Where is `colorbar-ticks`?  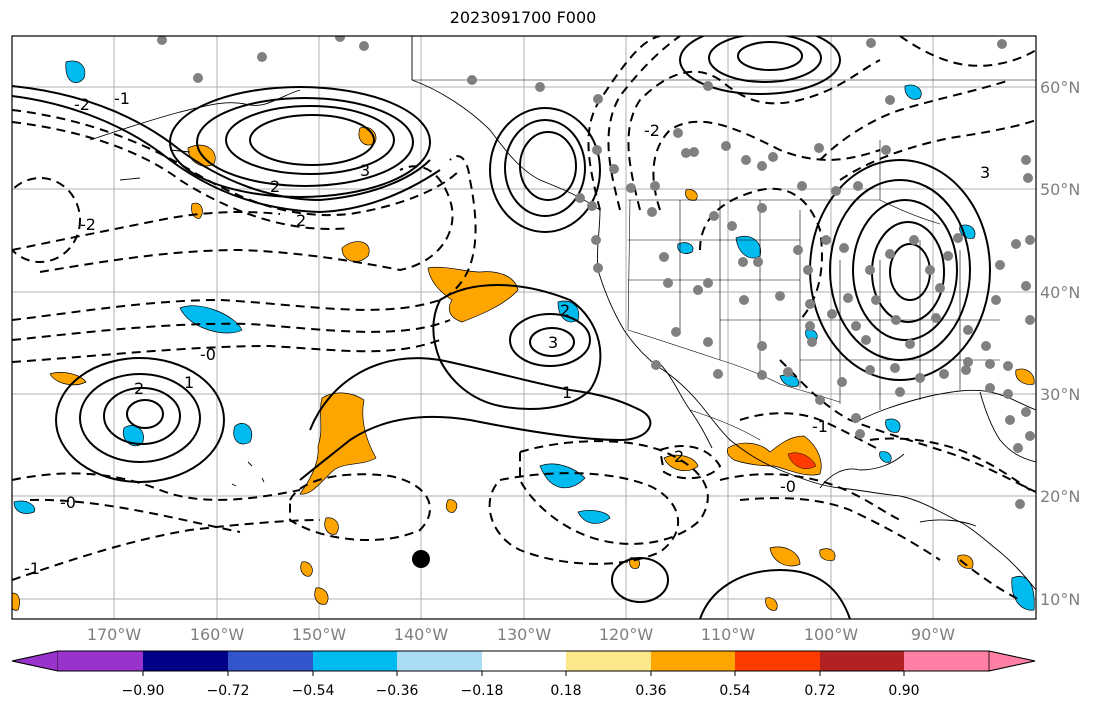
colorbar-ticks is located at coordinates (523, 673).